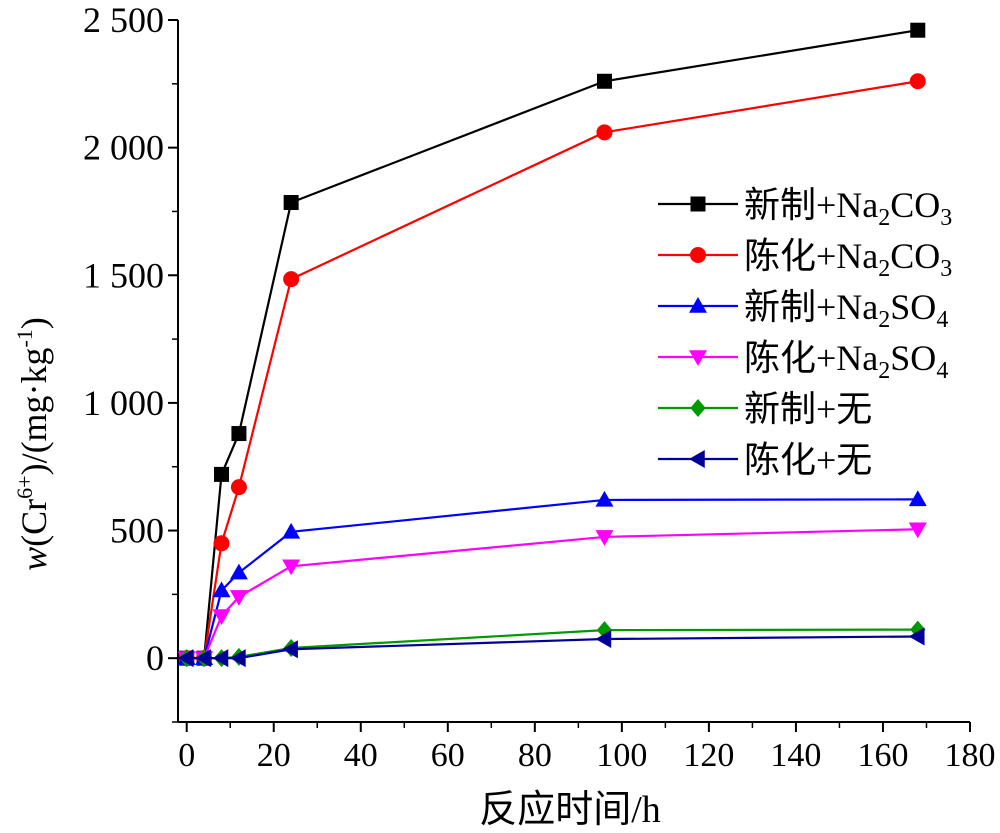 Image resolution: width=1000 pixels, height=833 pixels. Describe the element at coordinates (123, 403) in the screenshot. I see `y-tick-label: 1 000` at that location.